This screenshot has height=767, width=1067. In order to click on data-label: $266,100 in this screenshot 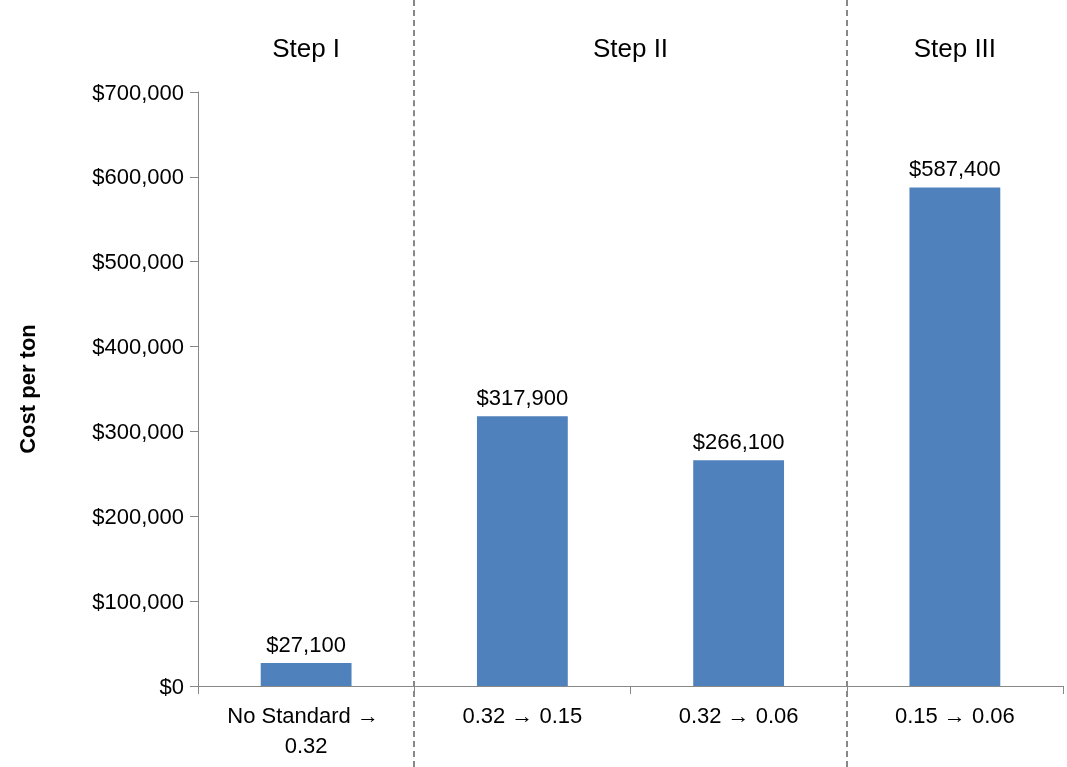, I will do `click(738, 441)`.